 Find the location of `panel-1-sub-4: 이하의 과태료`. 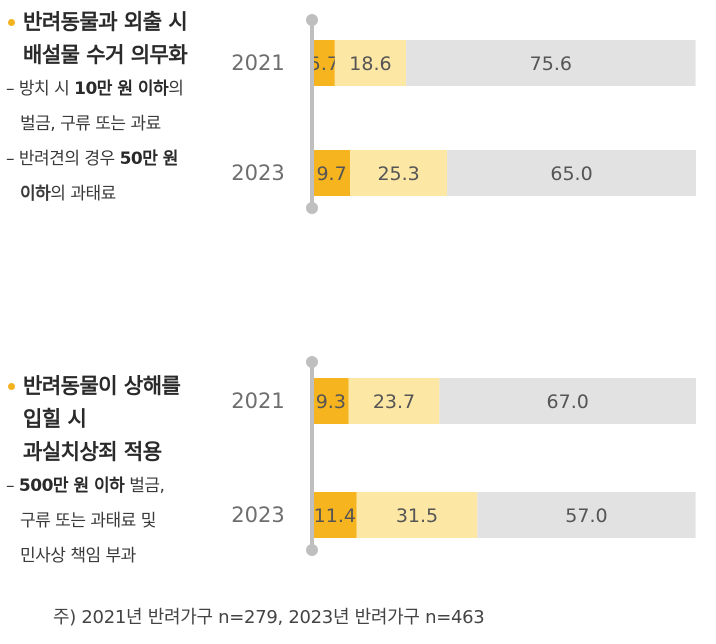

panel-1-sub-4: 이하의 과태료 is located at coordinates (96, 194).